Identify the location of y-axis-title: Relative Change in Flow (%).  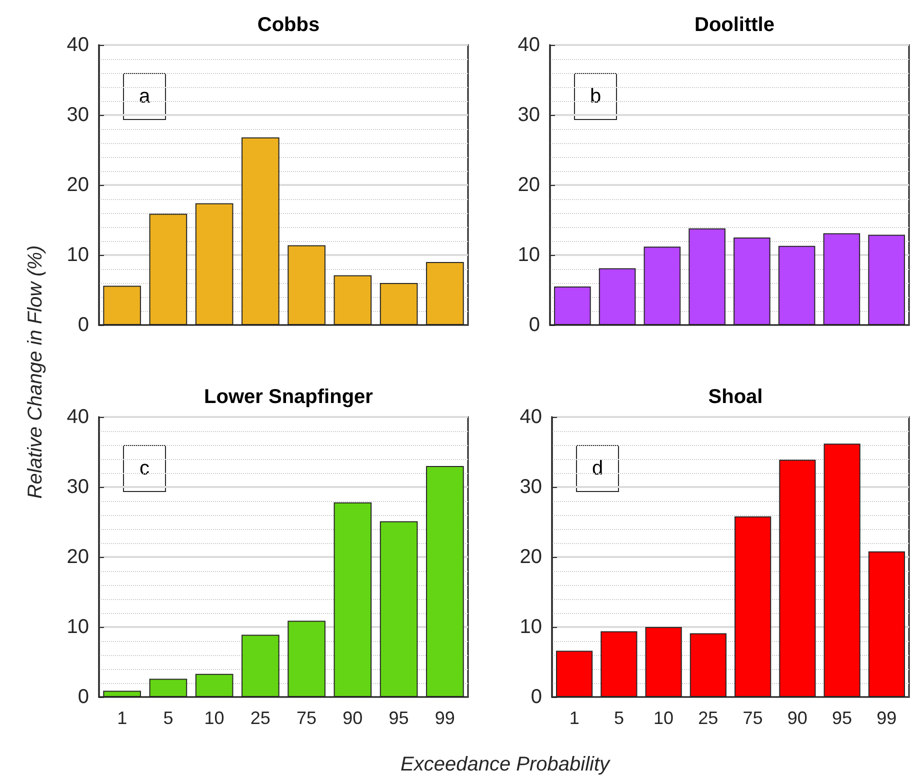
(36, 372).